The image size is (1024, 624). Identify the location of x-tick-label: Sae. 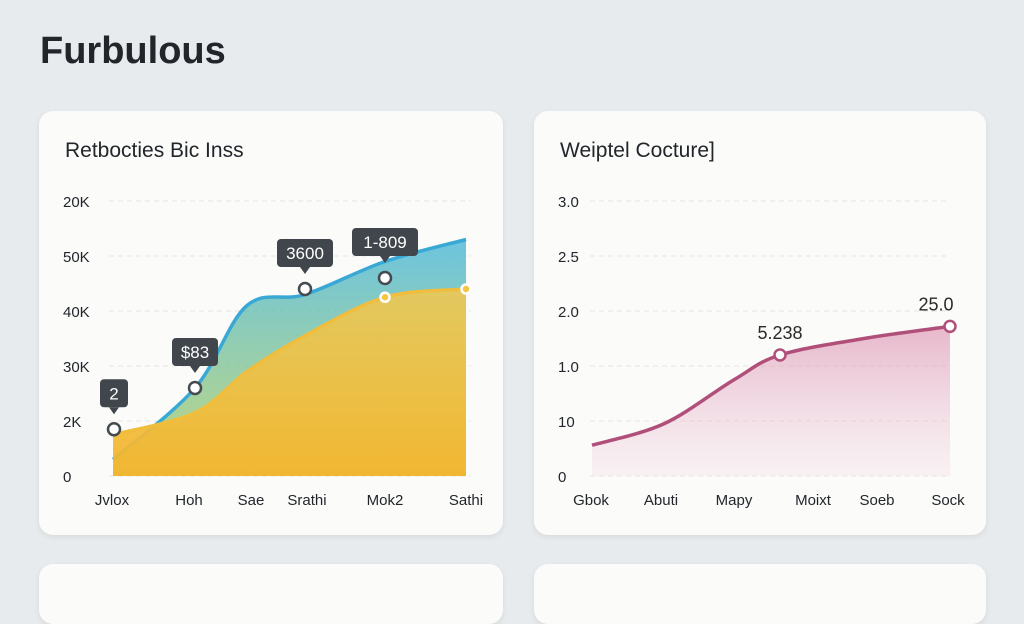
(251, 500).